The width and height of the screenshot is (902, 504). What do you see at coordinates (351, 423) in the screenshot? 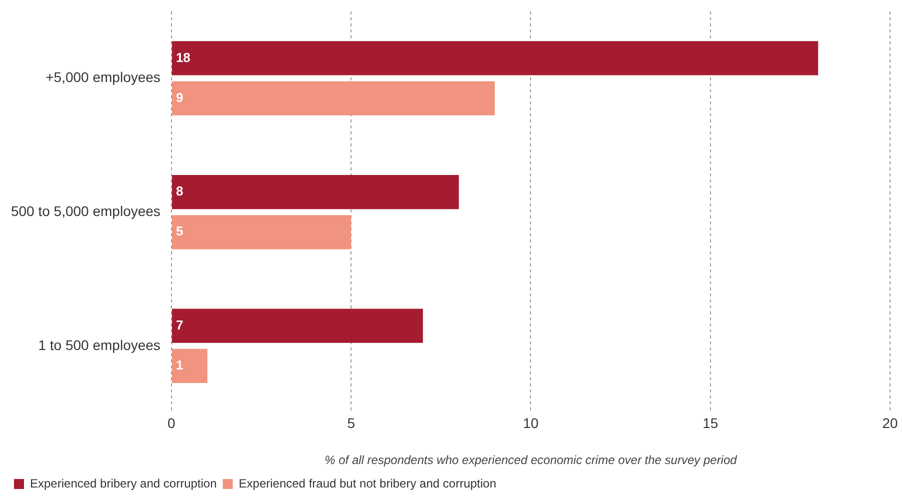
I see `x-tick-label: 5` at bounding box center [351, 423].